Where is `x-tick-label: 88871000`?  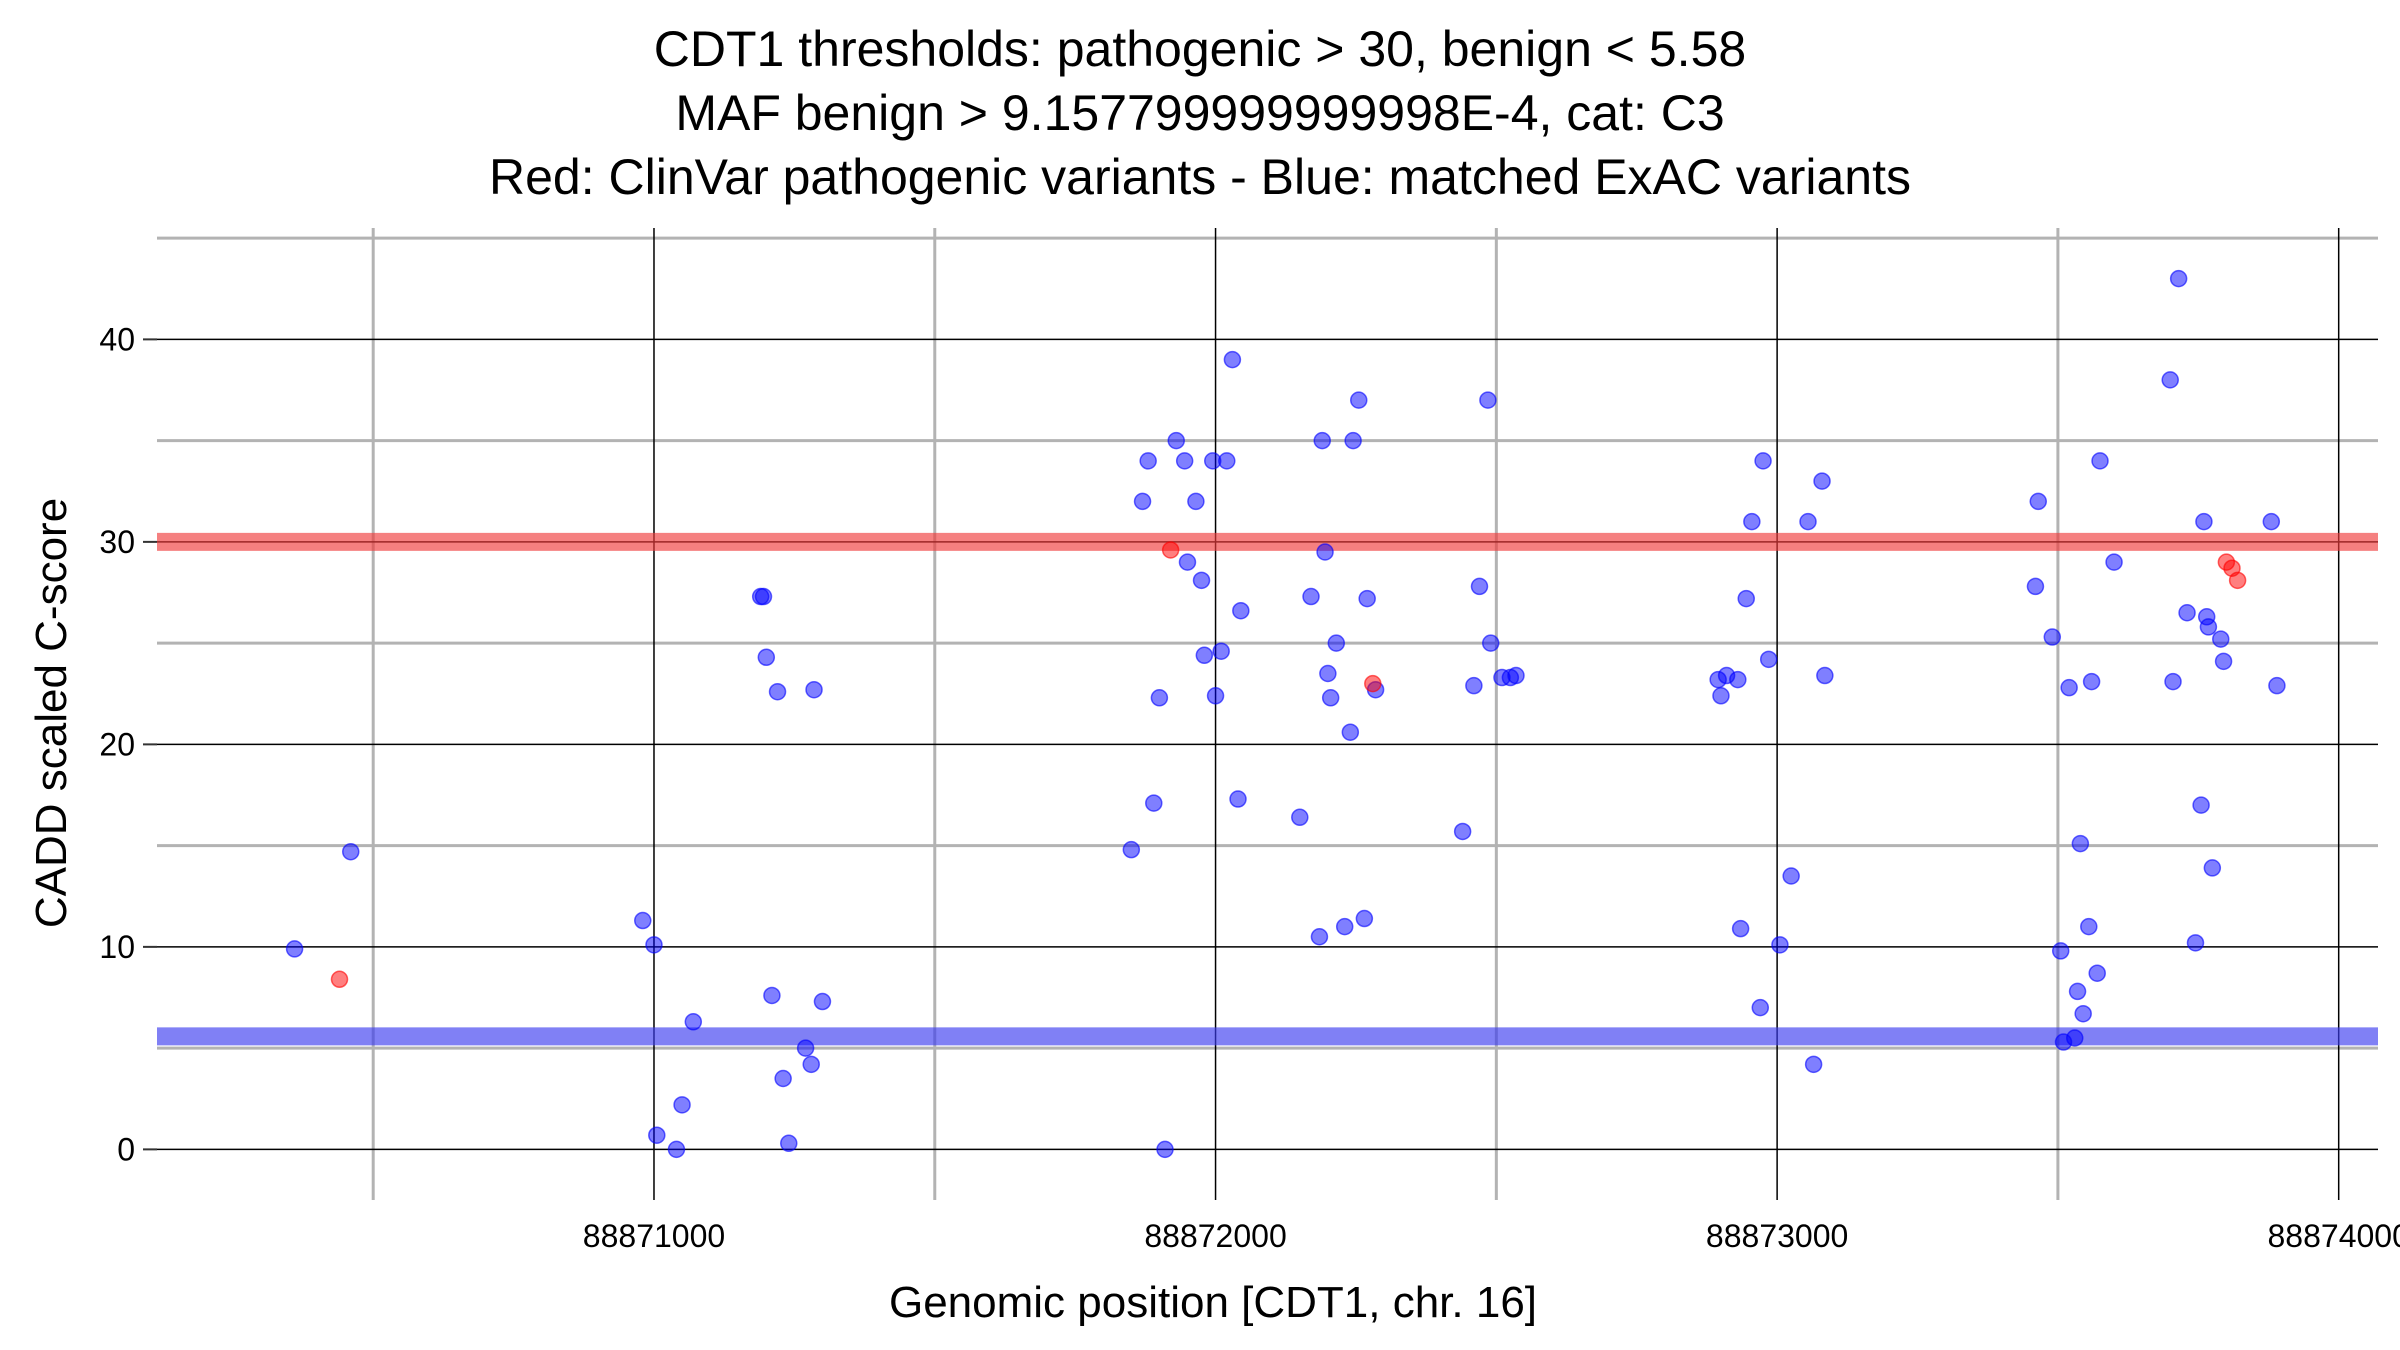
x-tick-label: 88871000 is located at coordinates (654, 1236).